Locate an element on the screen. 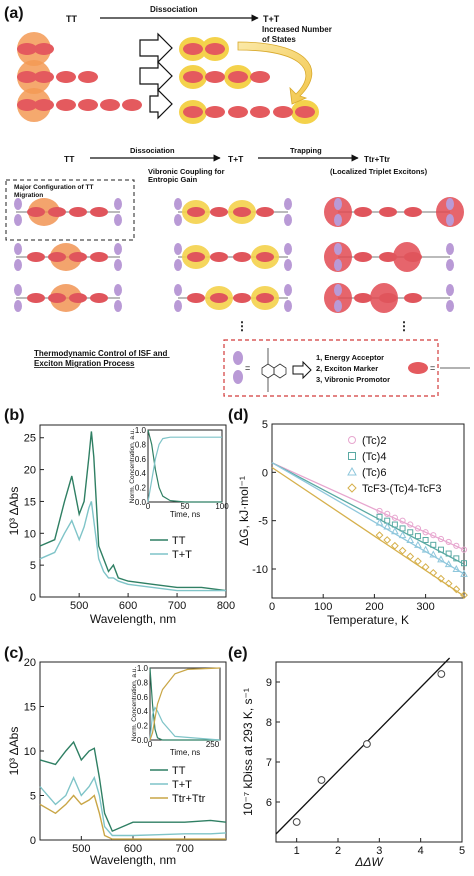 This screenshot has height=876, width=474. x-tick-label: 5 is located at coordinates (462, 851).